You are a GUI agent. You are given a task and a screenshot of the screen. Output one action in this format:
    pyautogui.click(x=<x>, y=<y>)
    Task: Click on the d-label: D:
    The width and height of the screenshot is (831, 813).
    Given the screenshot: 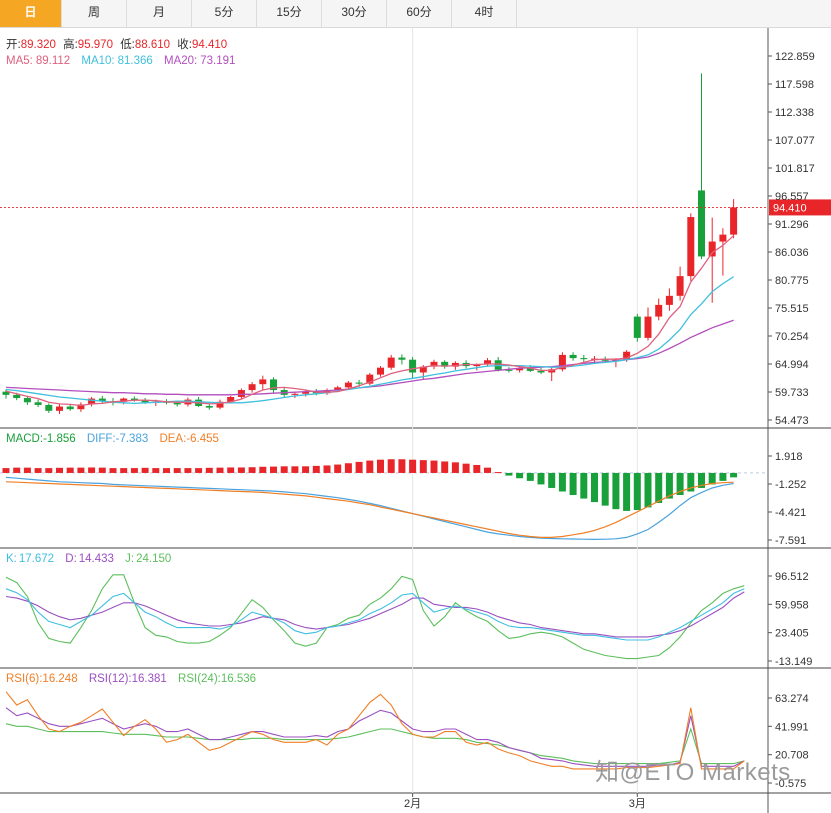 What is the action you would take?
    pyautogui.click(x=71, y=559)
    